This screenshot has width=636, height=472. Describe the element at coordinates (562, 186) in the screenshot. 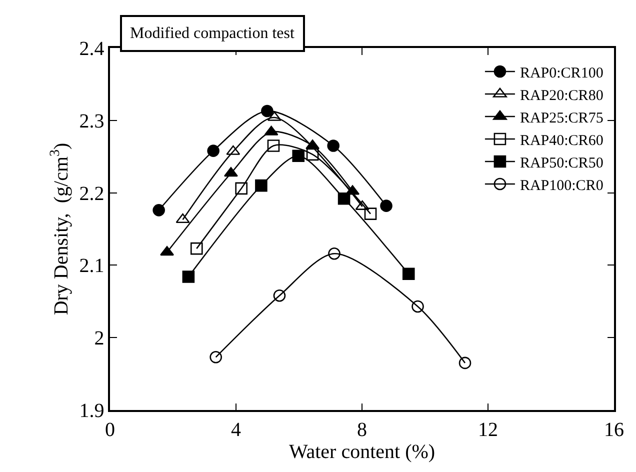

I see `legend-label: RAP100:CR0` at that location.